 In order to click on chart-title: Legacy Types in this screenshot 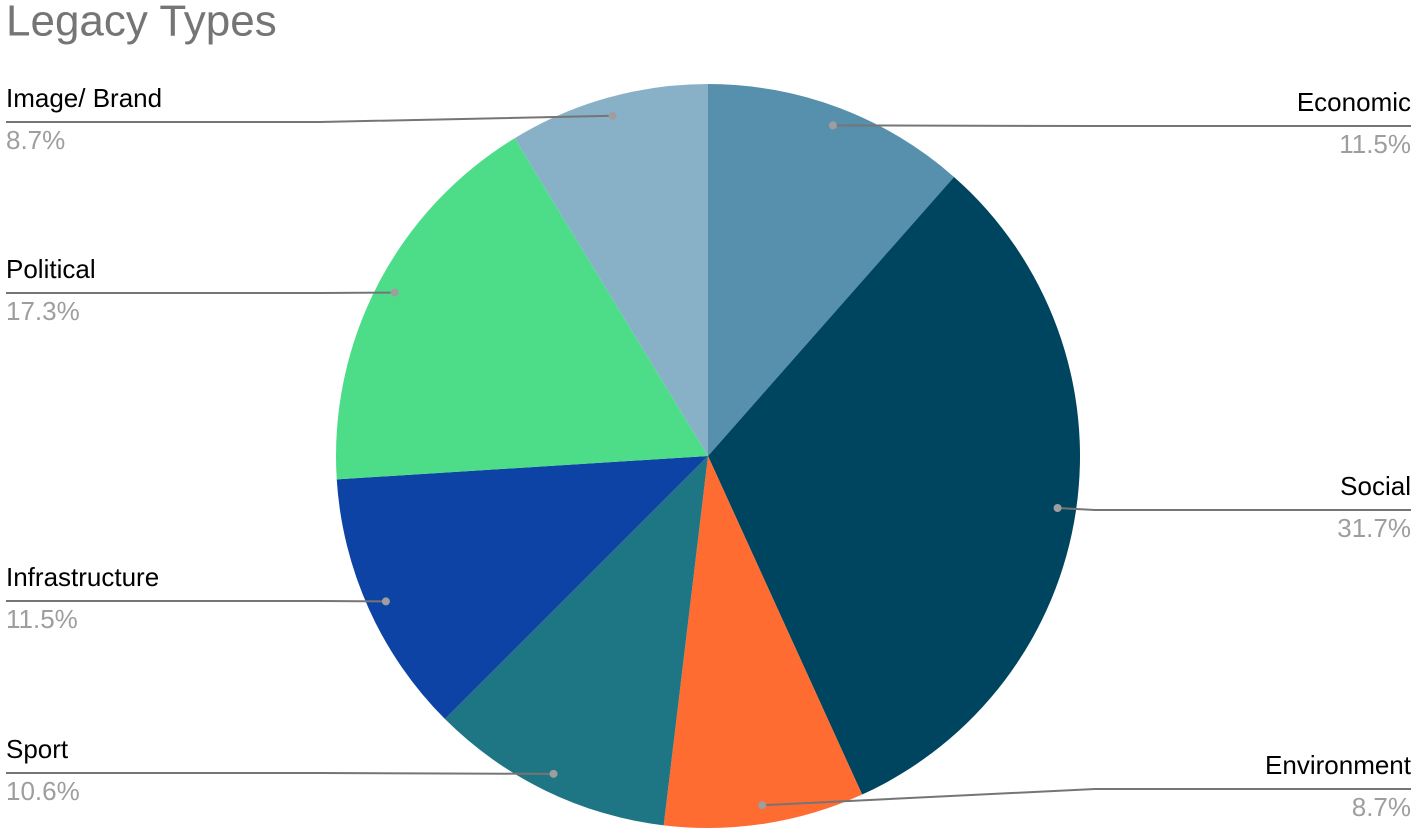, I will do `click(141, 23)`.